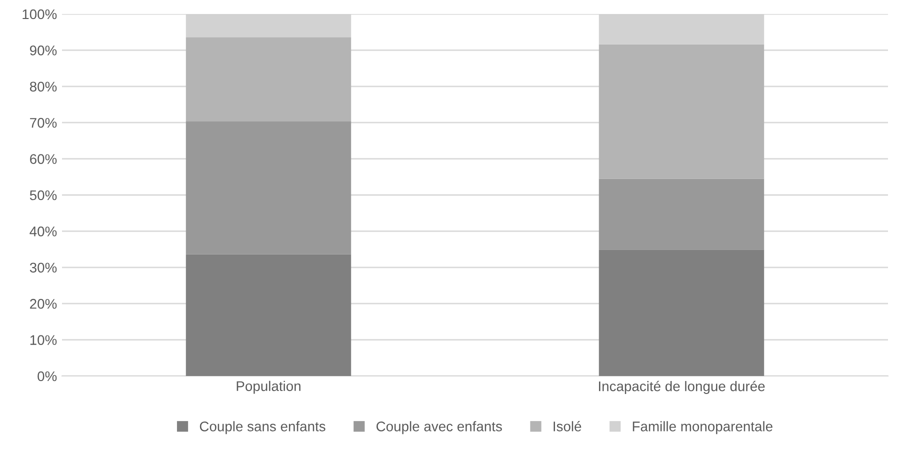  Describe the element at coordinates (263, 427) in the screenshot. I see `legend-label: Couple sans enfants` at that location.